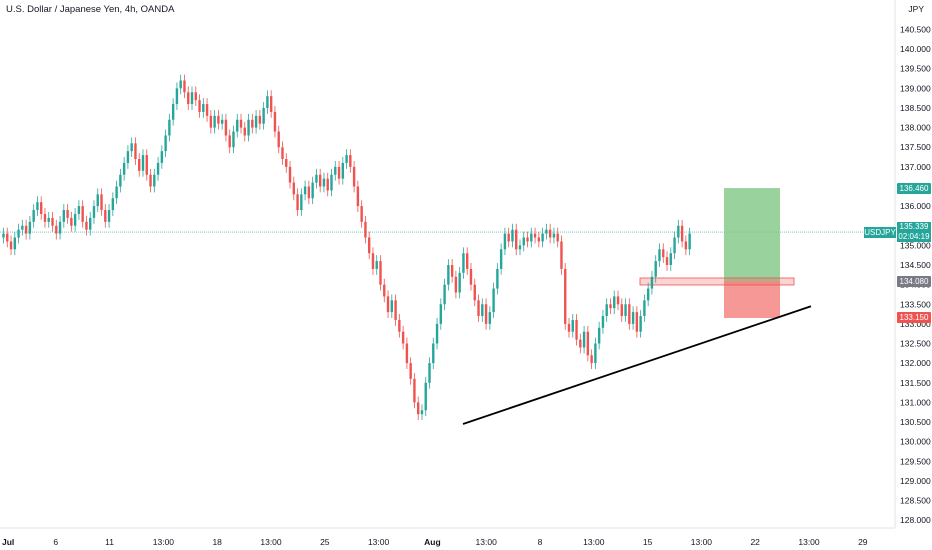  I want to click on price-tick-label: 140.000, so click(915, 49).